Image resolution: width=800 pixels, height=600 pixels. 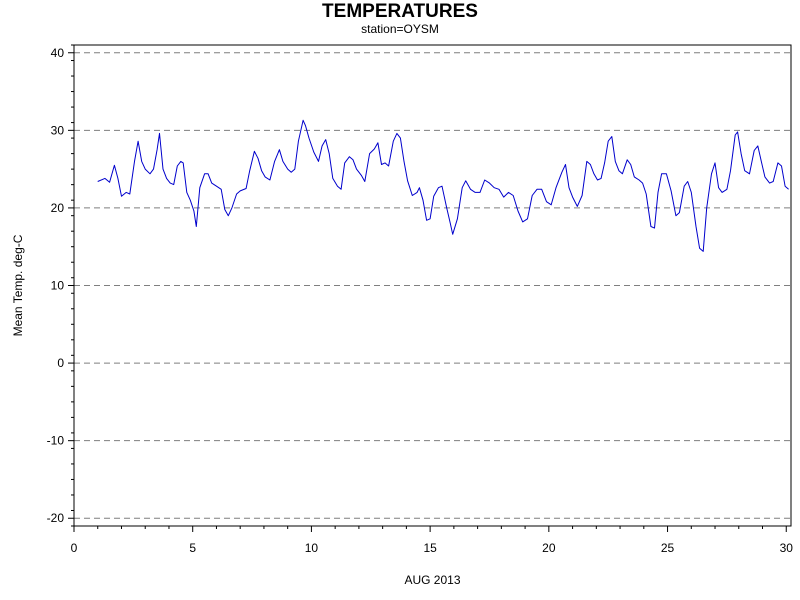 I want to click on y-tick-label: -10, so click(x=56, y=441).